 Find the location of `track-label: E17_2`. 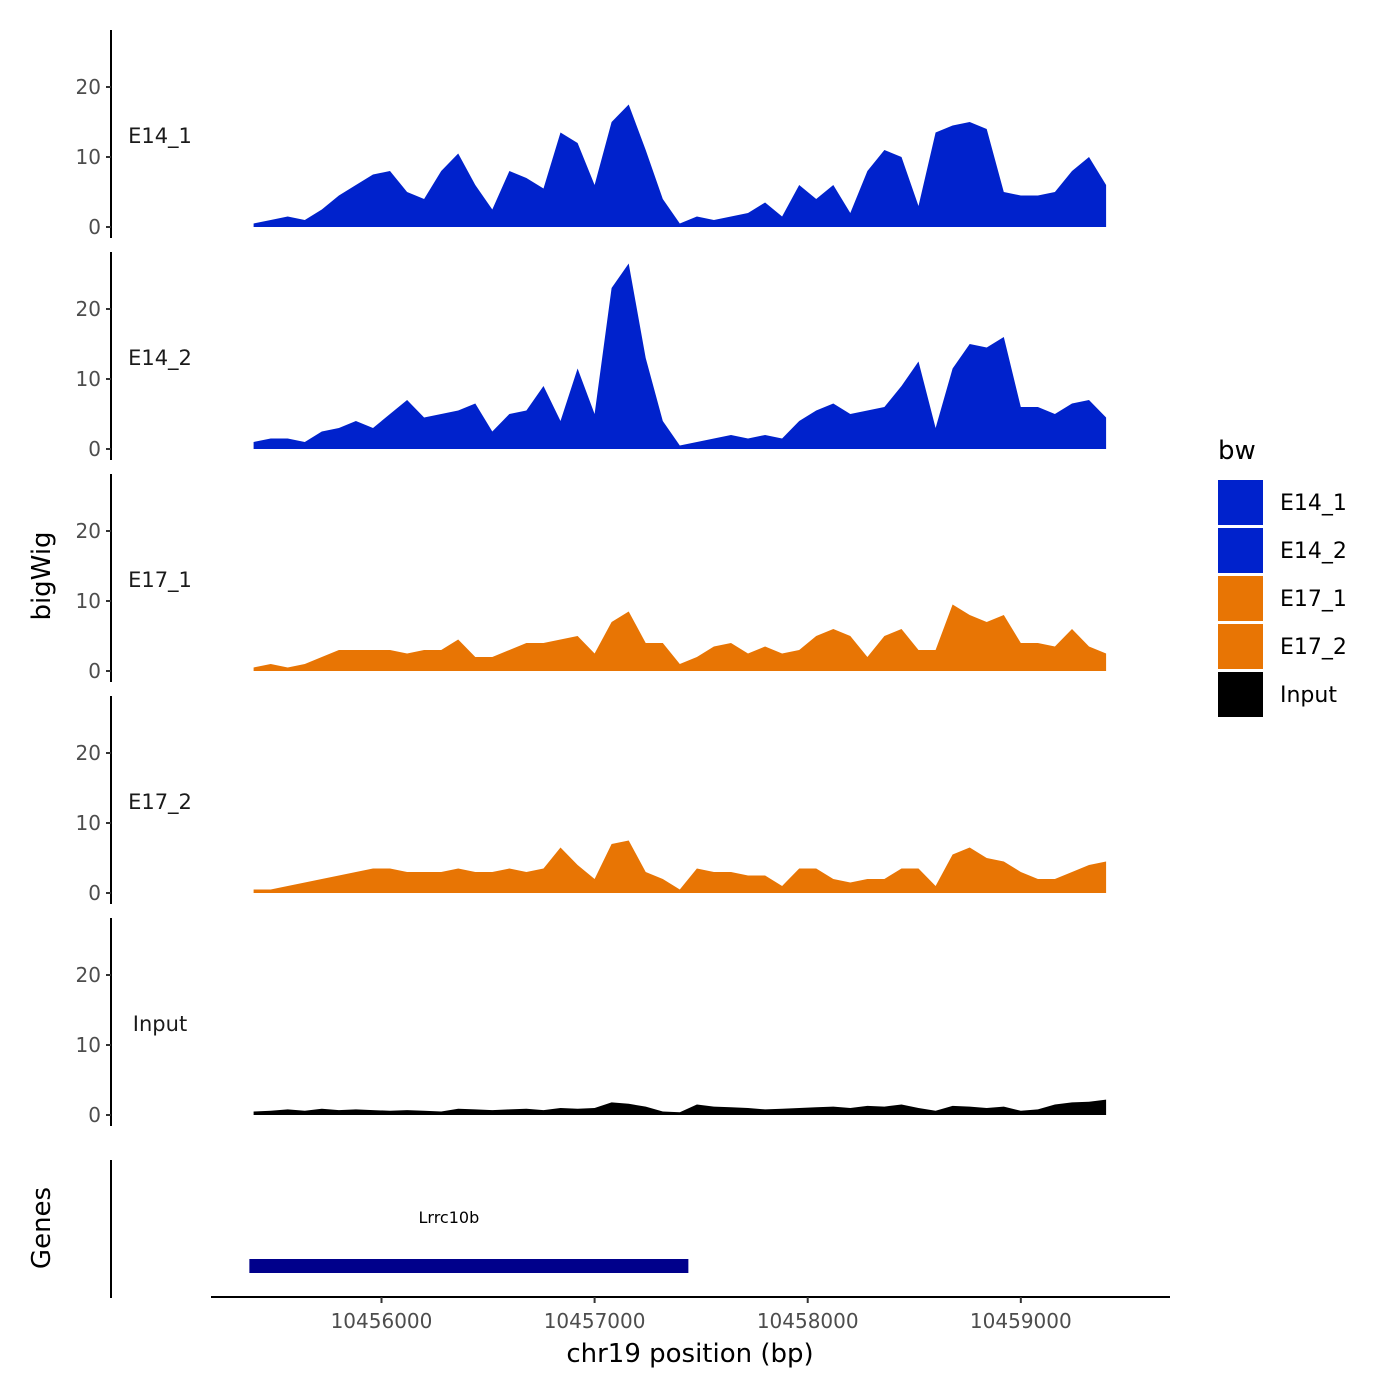

track-label: E17_2 is located at coordinates (160, 802).